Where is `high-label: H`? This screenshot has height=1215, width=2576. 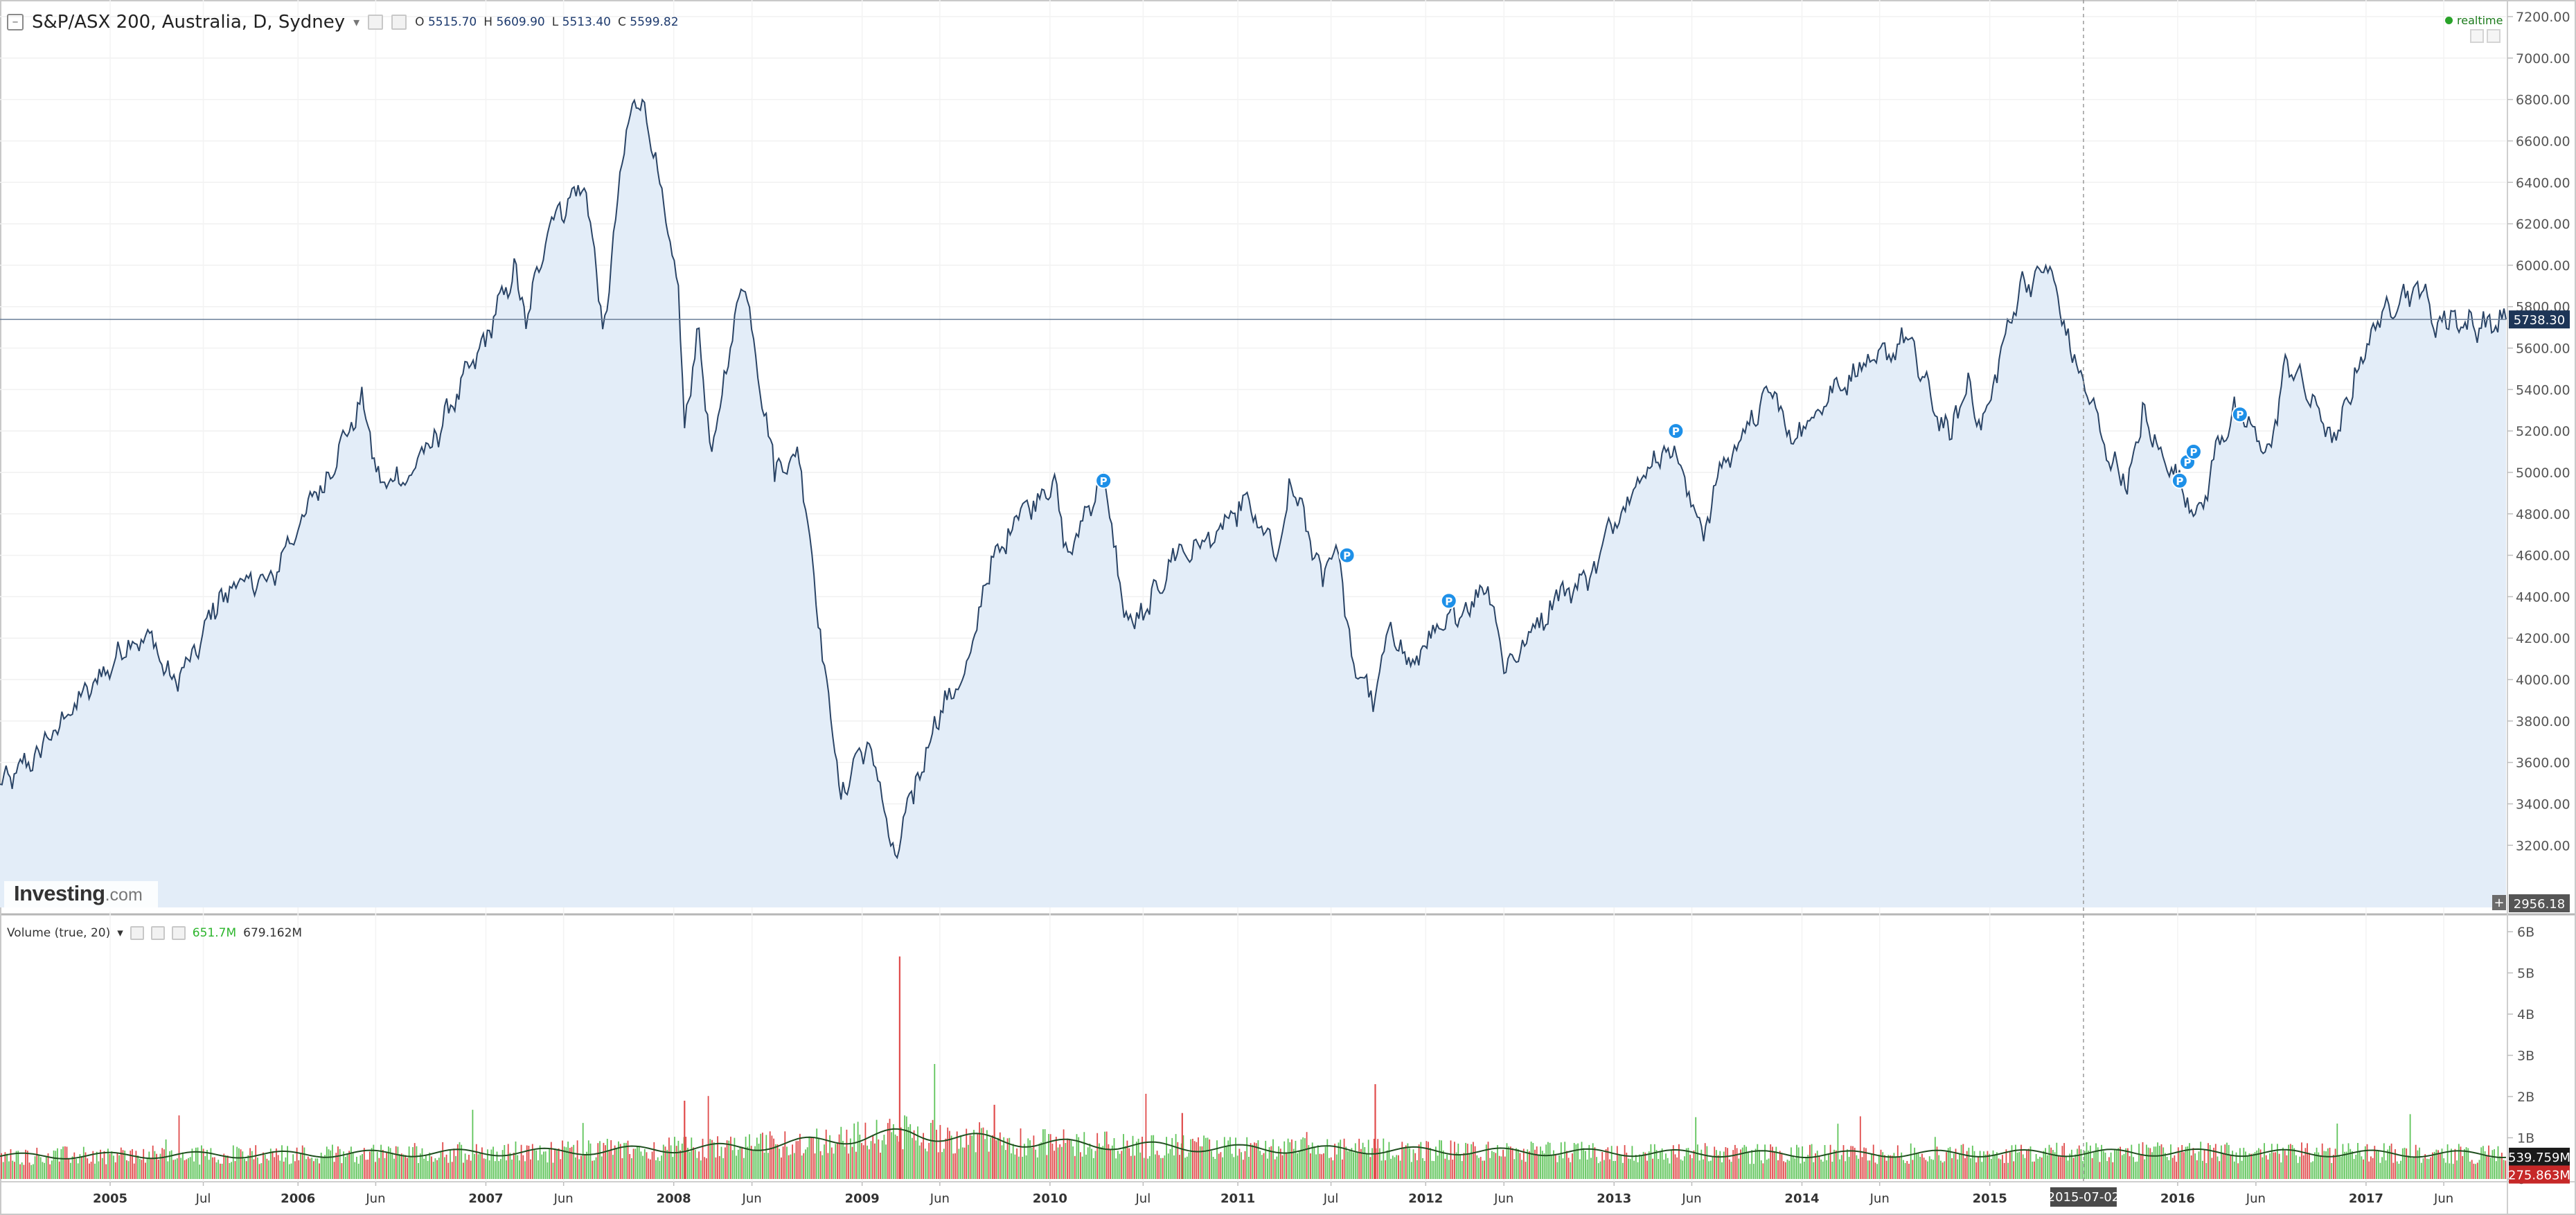
high-label: H is located at coordinates (488, 22).